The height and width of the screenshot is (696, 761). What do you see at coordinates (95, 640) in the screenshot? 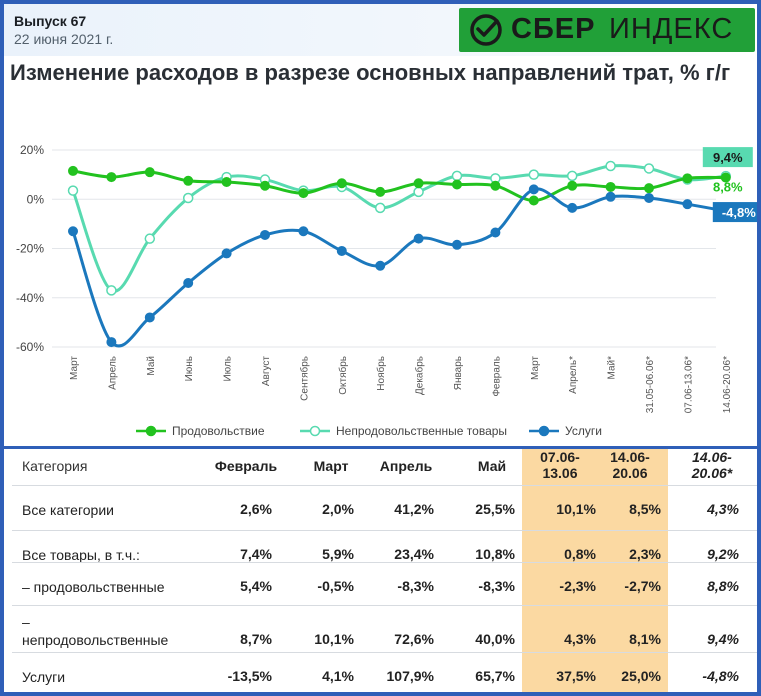
I see `row-label-line: непродовольственные` at bounding box center [95, 640].